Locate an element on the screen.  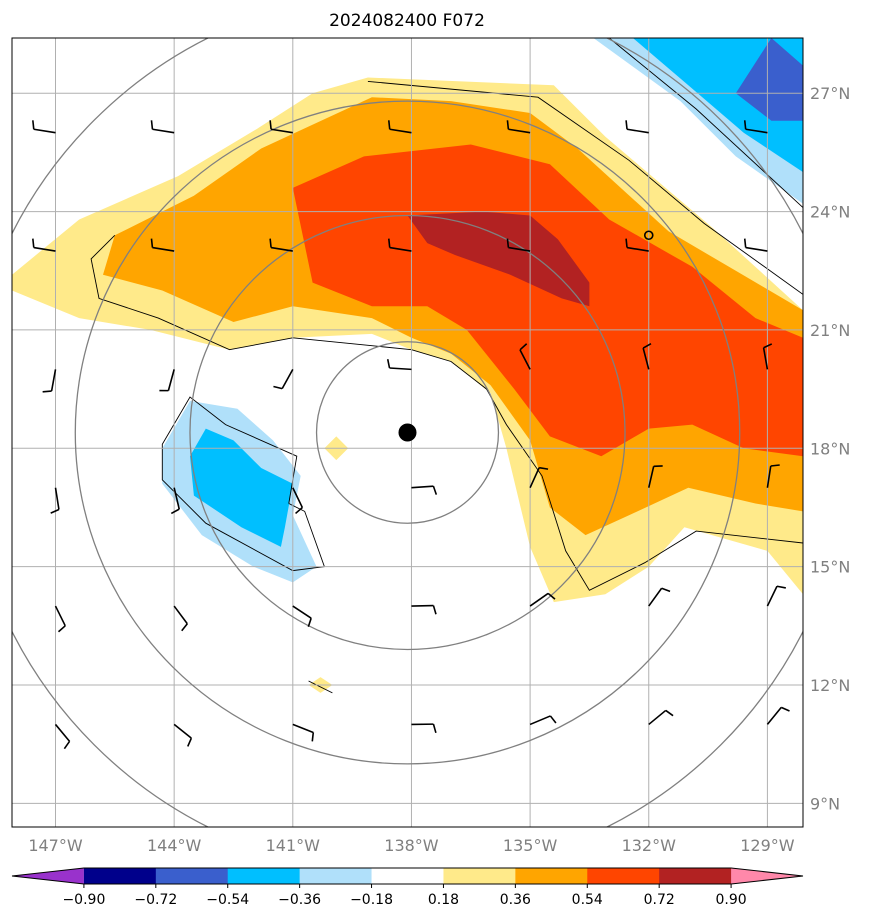
colorbar-tick-label: −0.54 is located at coordinates (227, 900).